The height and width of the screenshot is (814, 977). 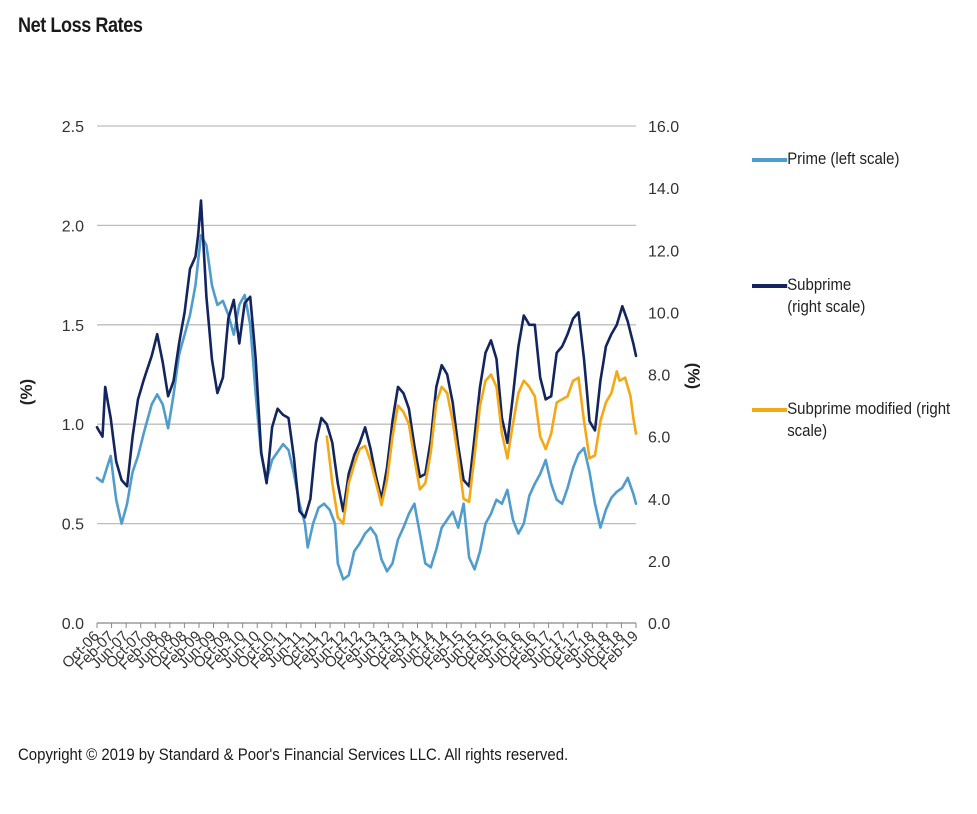 What do you see at coordinates (73, 226) in the screenshot?
I see `left-y-tick-label: 2.0` at bounding box center [73, 226].